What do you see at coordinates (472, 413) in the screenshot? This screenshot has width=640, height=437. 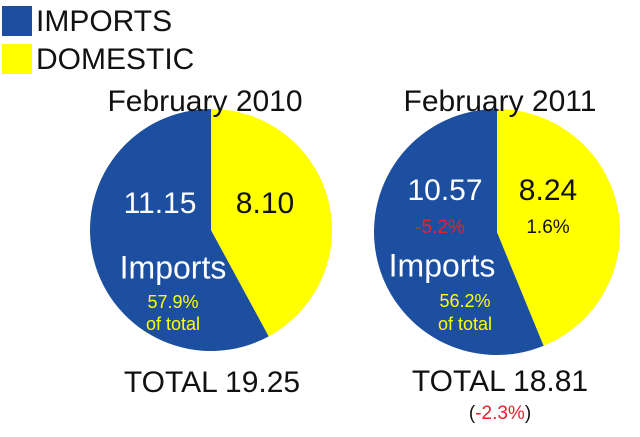 I see `total-change-part: (` at bounding box center [472, 413].